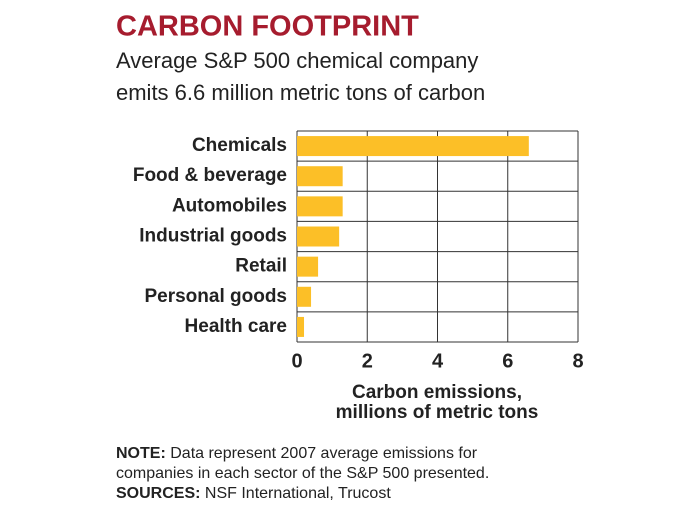 Image resolution: width=700 pixels, height=511 pixels. I want to click on x-tick-label: 0, so click(296, 361).